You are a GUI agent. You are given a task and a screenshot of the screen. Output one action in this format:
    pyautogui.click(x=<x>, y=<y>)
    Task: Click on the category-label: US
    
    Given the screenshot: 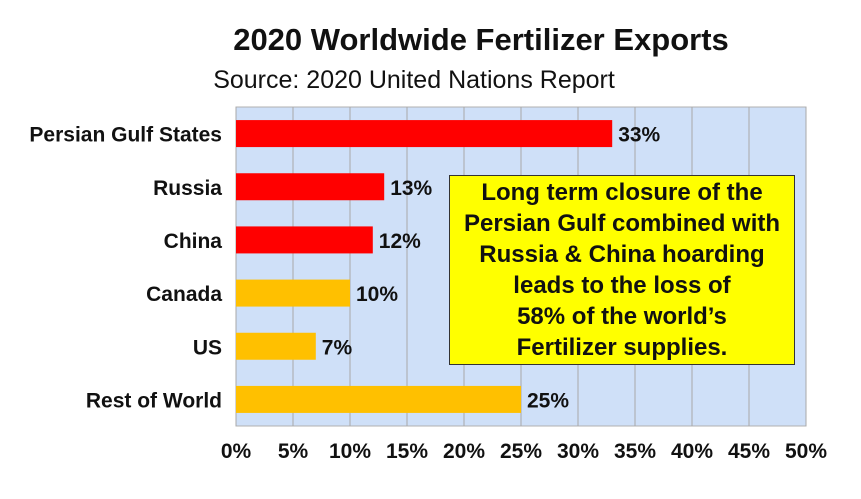 What is the action you would take?
    pyautogui.click(x=207, y=347)
    